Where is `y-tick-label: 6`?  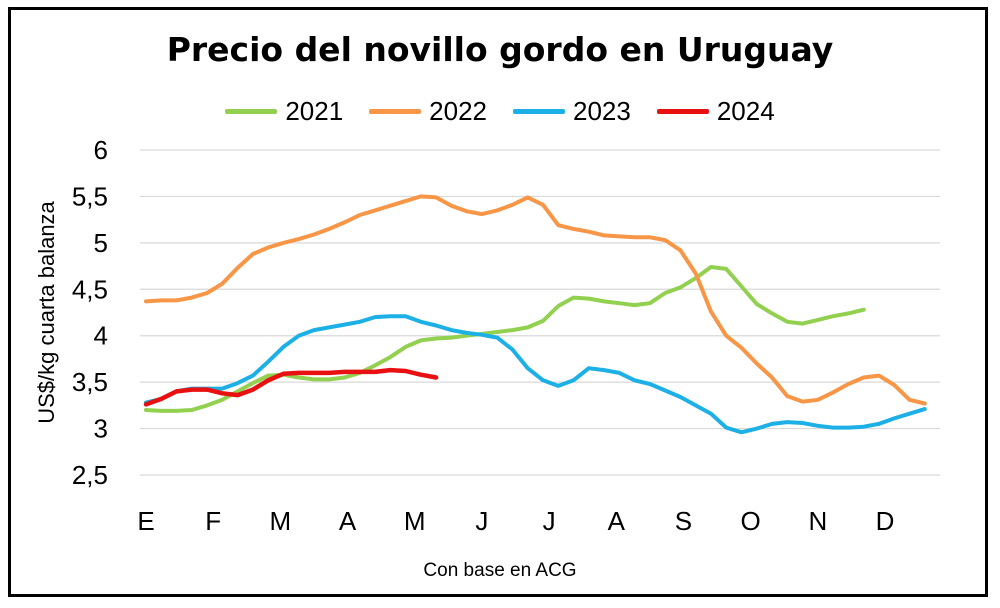
y-tick-label: 6 is located at coordinates (101, 150).